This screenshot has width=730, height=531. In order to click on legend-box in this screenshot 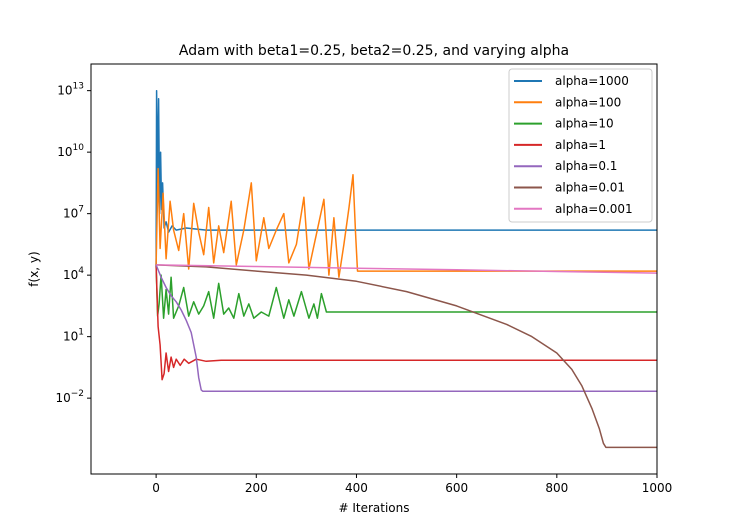, I will do `click(580, 145)`.